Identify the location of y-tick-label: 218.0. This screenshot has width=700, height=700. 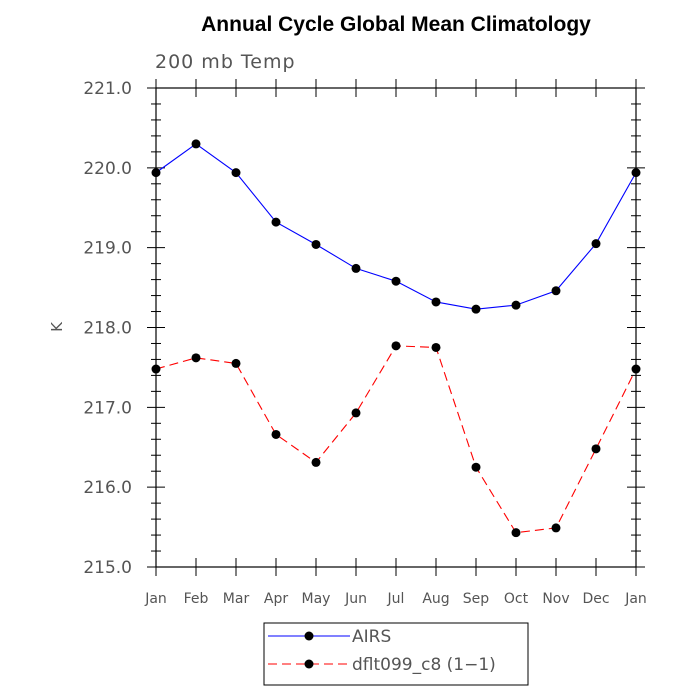
(107, 329).